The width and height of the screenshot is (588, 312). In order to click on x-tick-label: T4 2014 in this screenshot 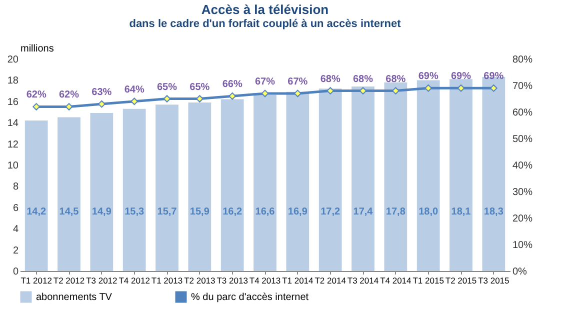, I will do `click(396, 281)`.